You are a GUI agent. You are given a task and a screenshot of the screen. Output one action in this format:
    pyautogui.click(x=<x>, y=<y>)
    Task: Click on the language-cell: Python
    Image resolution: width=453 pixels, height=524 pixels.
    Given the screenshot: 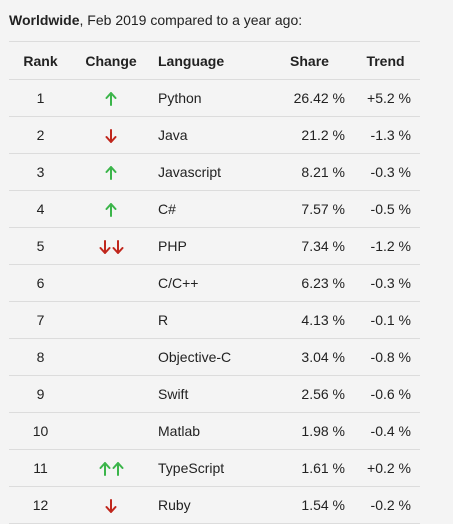 What is the action you would take?
    pyautogui.click(x=209, y=98)
    